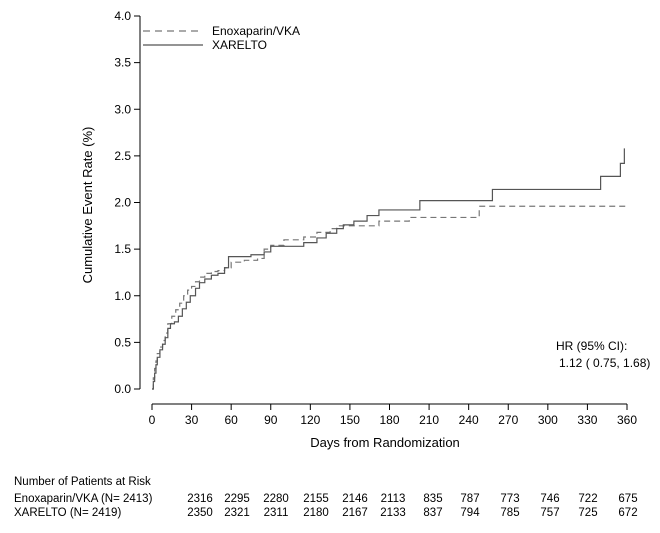  Describe the element at coordinates (200, 499) in the screenshot. I see `risk-value-enoxaparin: 2316` at that location.